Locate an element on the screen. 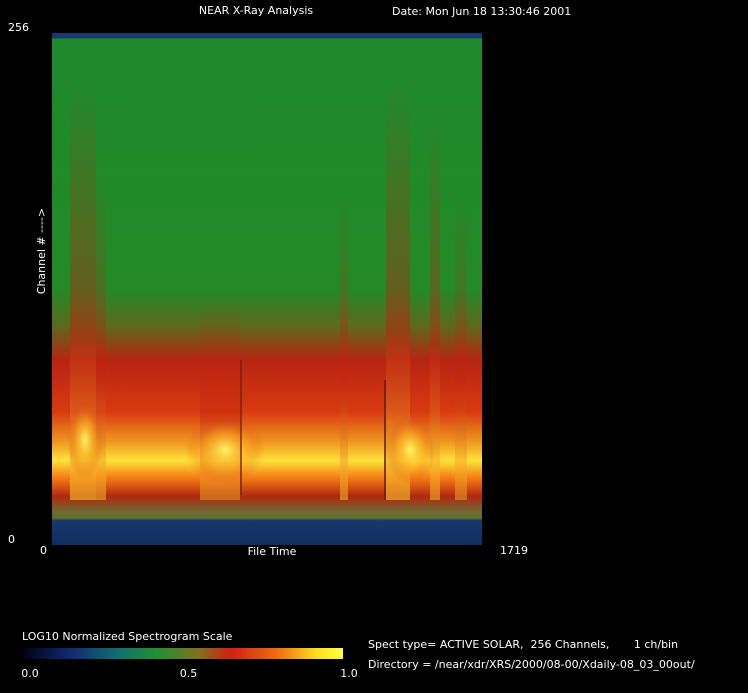 This screenshot has height=693, width=748. date-label: Date: Mon Jun 18 13:30:46 2001 is located at coordinates (481, 11).